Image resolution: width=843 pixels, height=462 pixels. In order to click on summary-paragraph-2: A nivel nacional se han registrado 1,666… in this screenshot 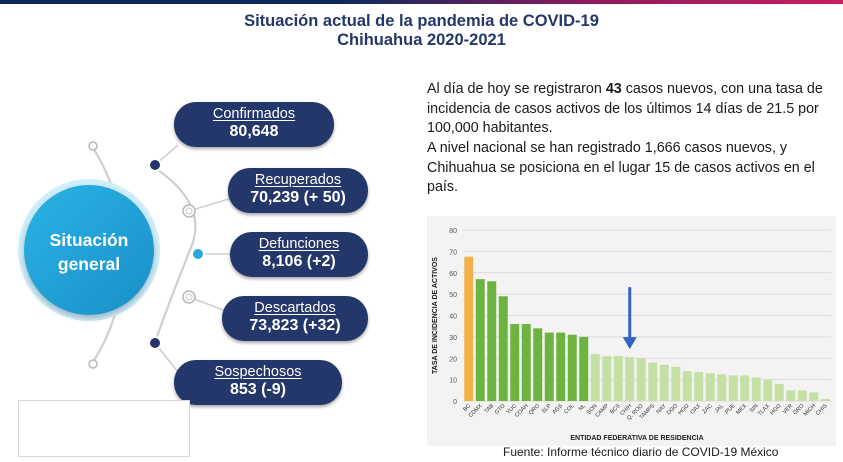, I will do `click(621, 167)`.